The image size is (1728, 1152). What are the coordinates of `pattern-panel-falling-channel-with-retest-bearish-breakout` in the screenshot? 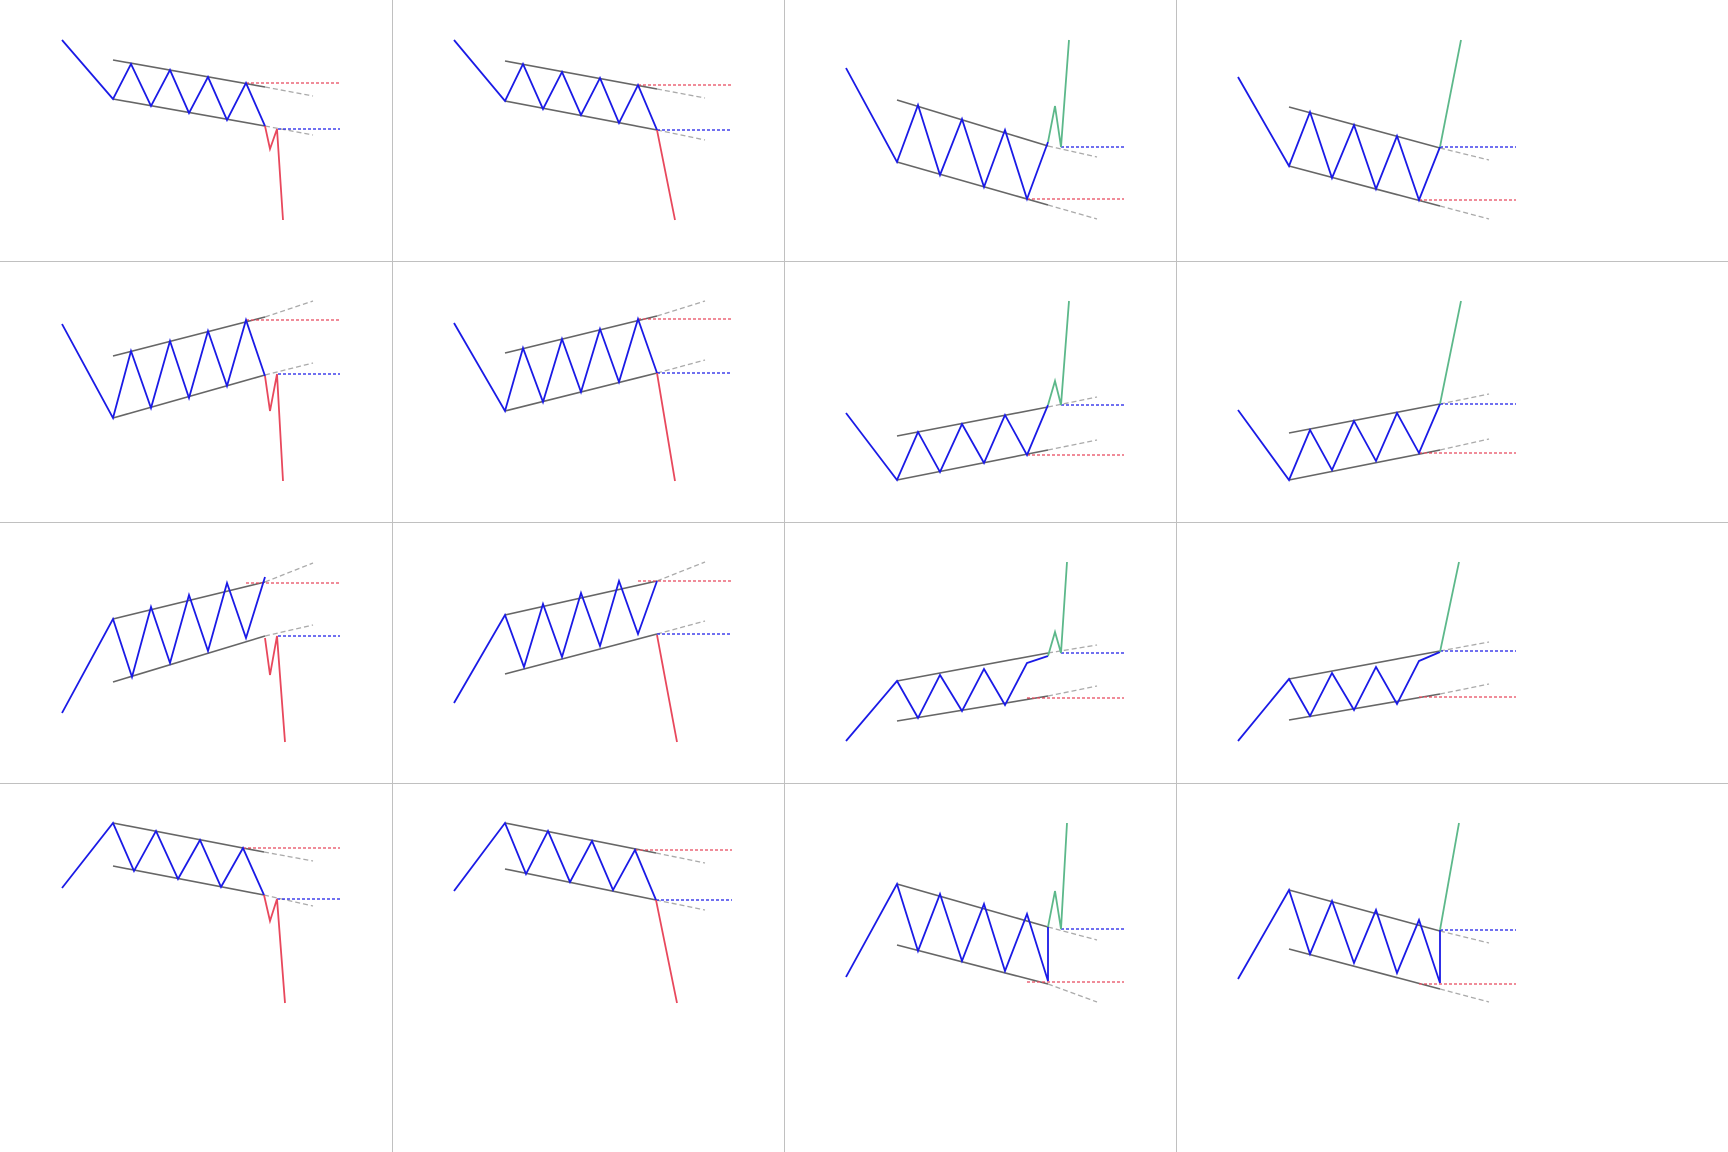 It's located at (200, 130).